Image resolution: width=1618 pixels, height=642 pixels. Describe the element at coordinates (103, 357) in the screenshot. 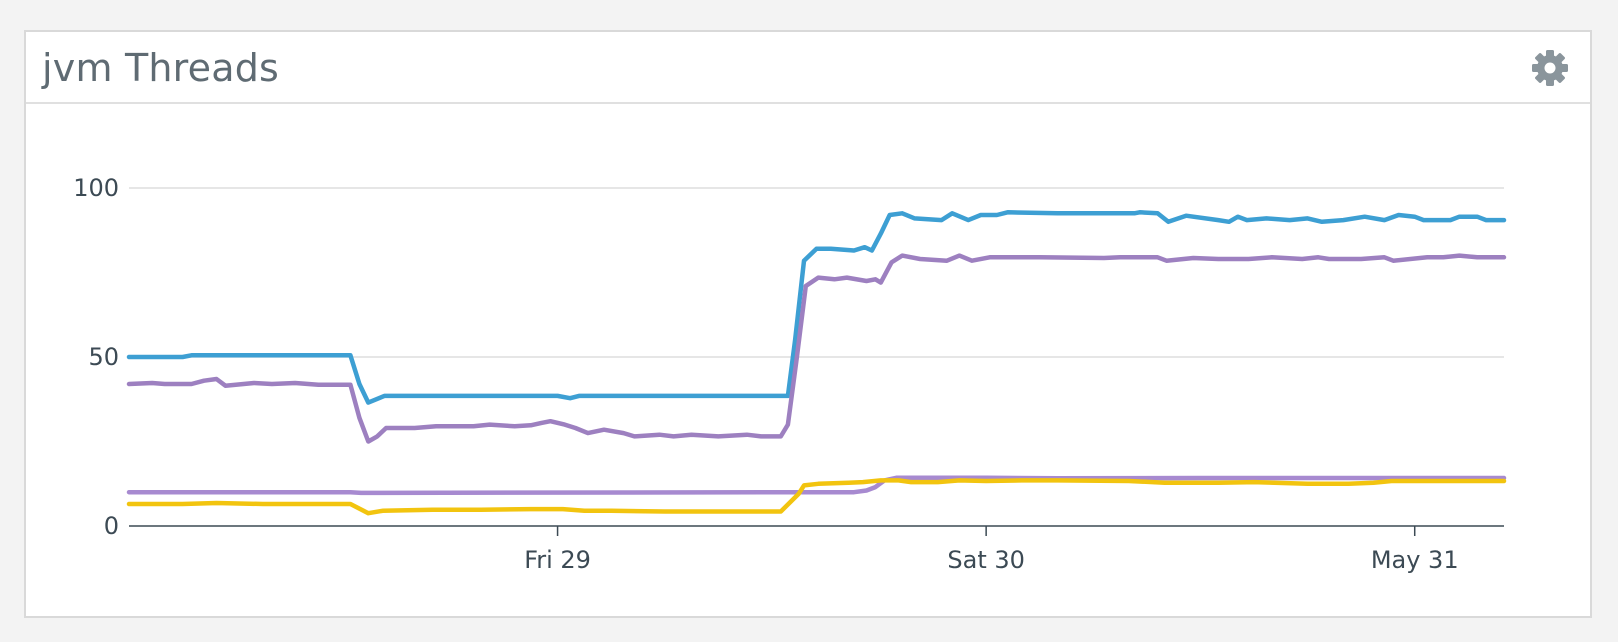

I see `y-tick-label: 50` at that location.